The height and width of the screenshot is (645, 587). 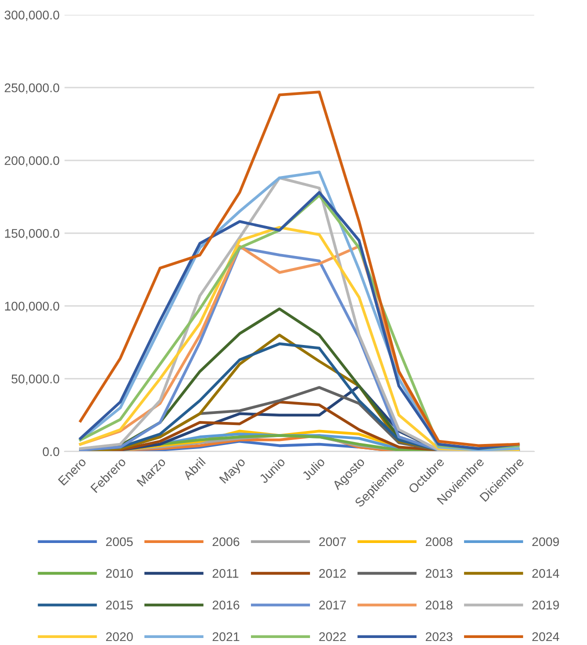 What do you see at coordinates (119, 573) in the screenshot?
I see `legend-label: 2010` at bounding box center [119, 573].